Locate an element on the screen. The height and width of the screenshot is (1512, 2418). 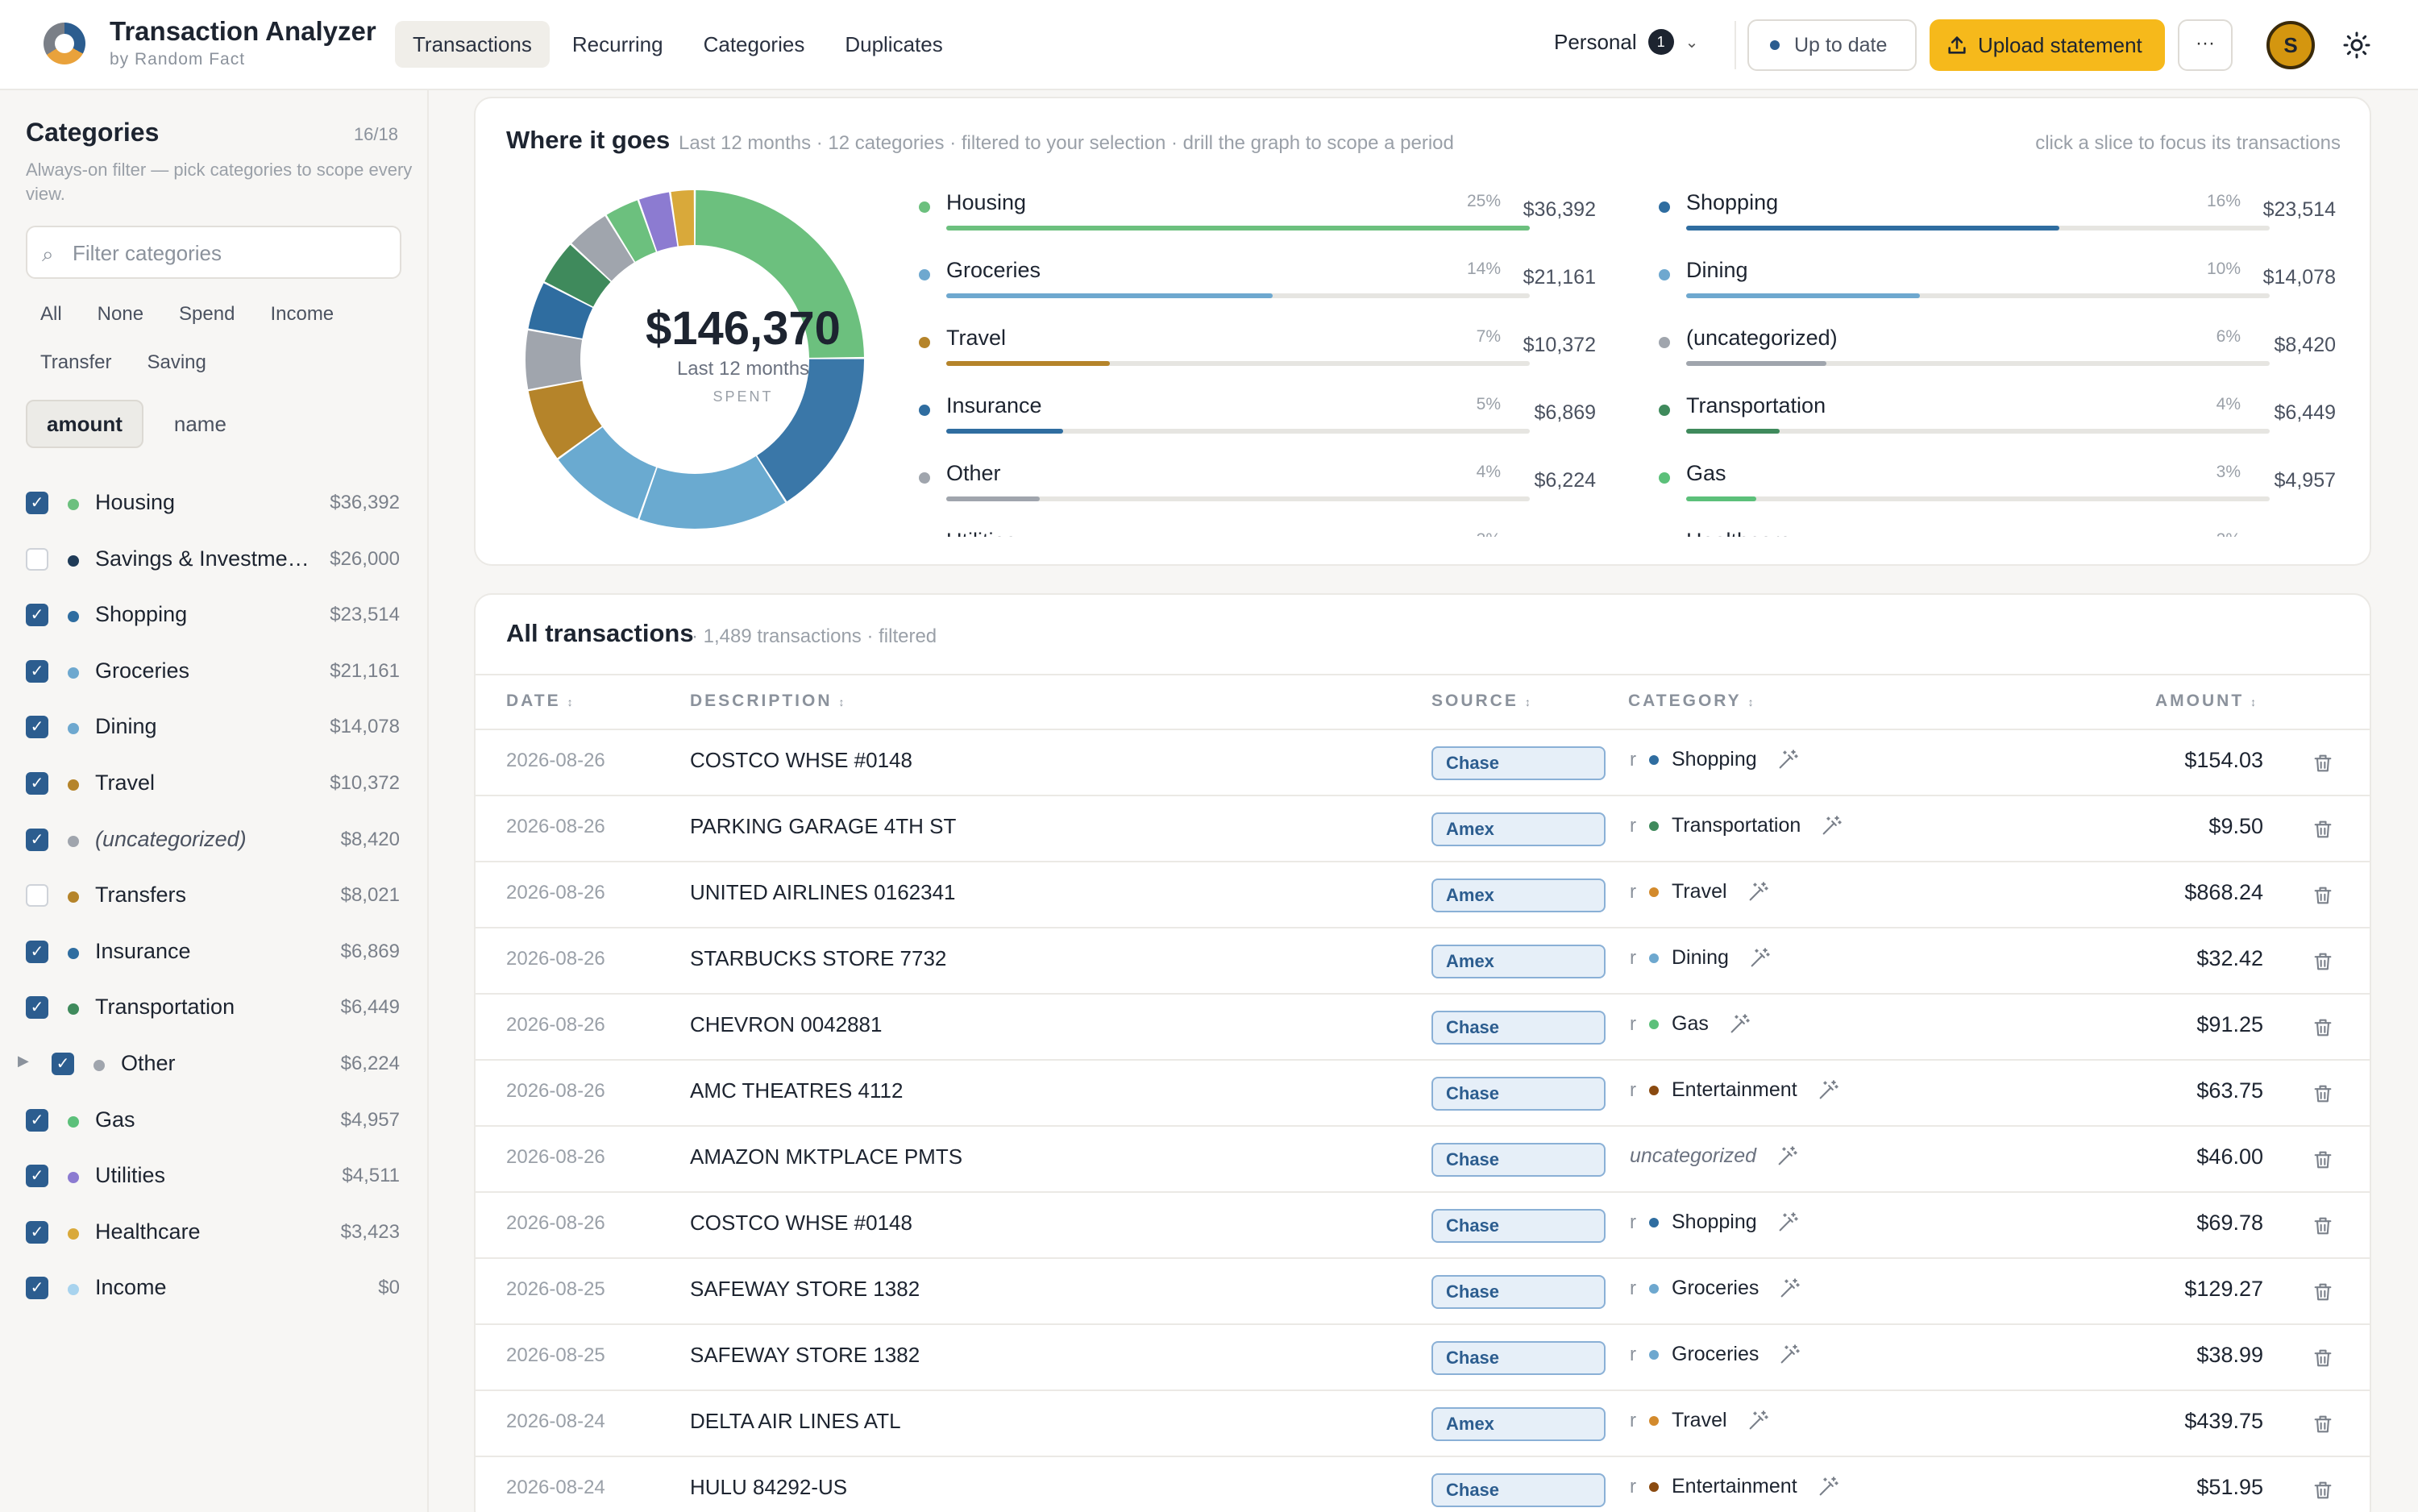
category-cell: r Groceries is located at coordinates (1715, 1354).